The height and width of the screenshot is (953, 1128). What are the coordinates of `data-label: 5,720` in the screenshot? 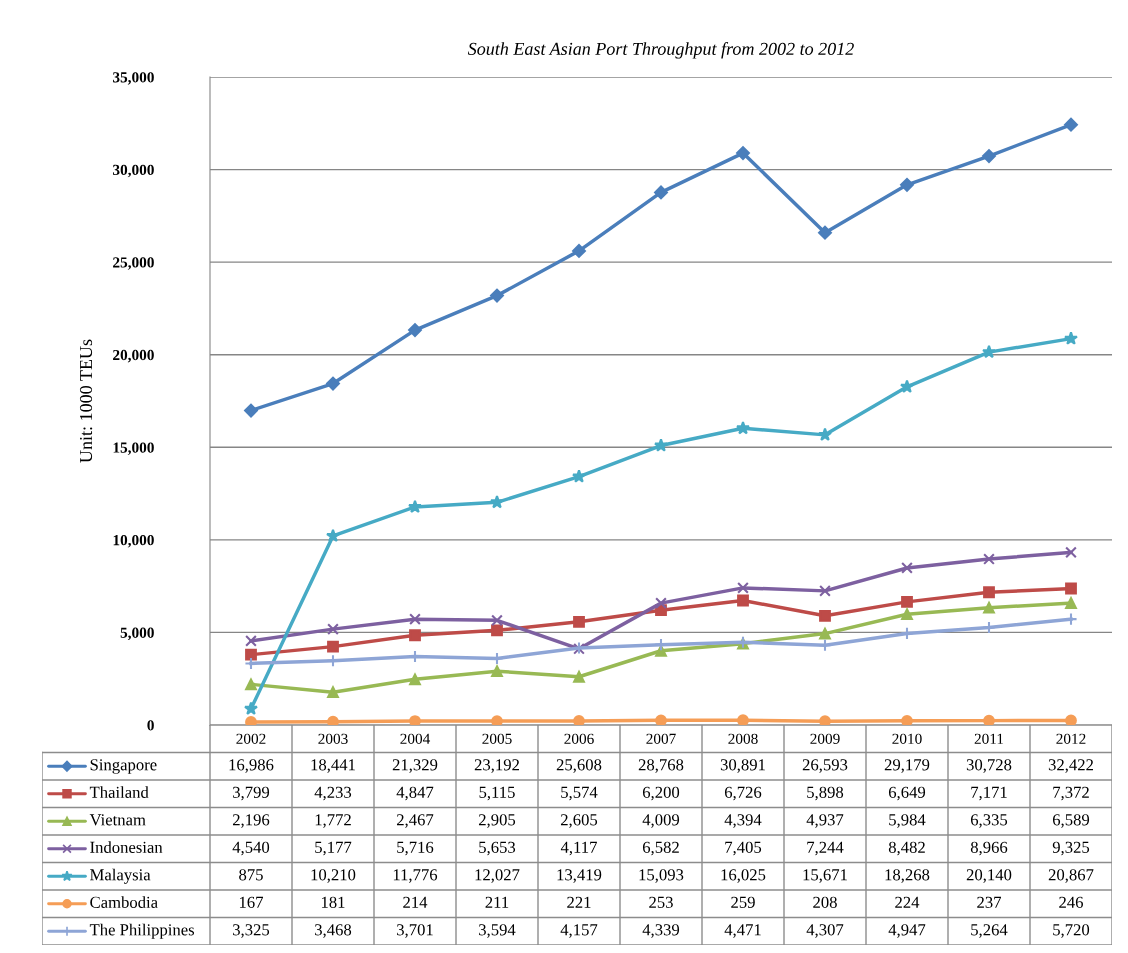 It's located at (1071, 931).